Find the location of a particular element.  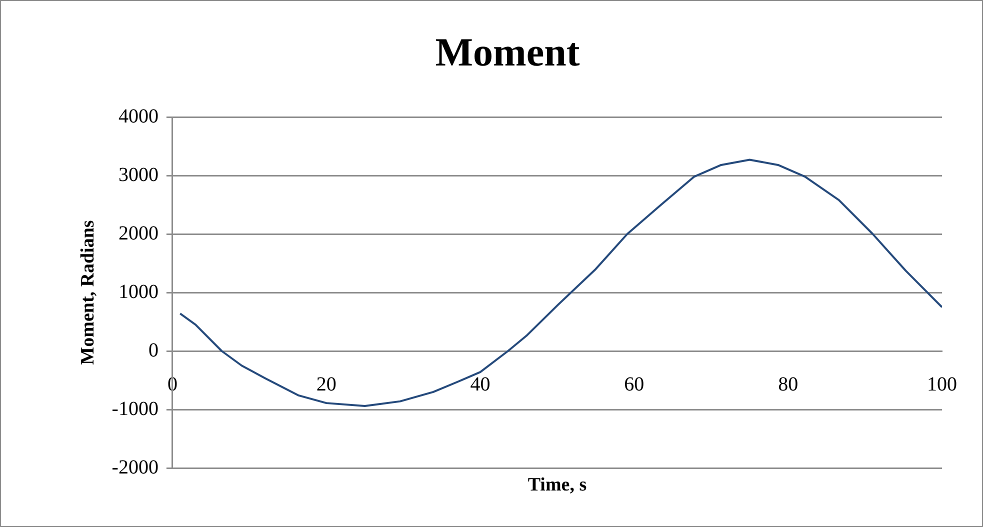

x-tick-label: 20 is located at coordinates (326, 384).